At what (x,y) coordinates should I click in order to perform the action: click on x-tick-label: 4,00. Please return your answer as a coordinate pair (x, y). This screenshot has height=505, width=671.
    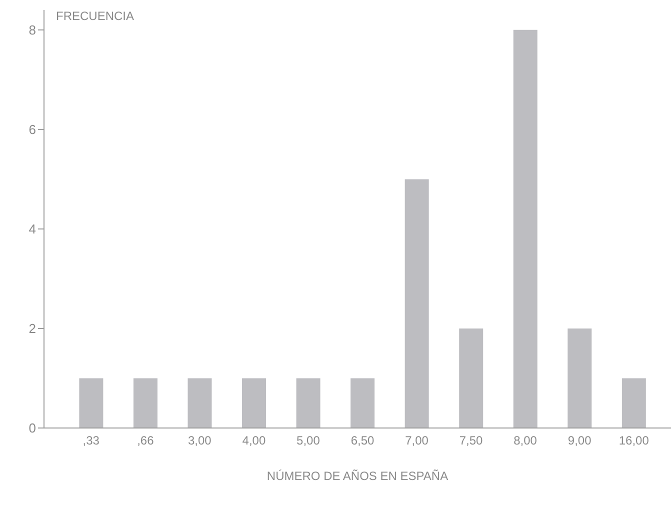
    Looking at the image, I should click on (254, 441).